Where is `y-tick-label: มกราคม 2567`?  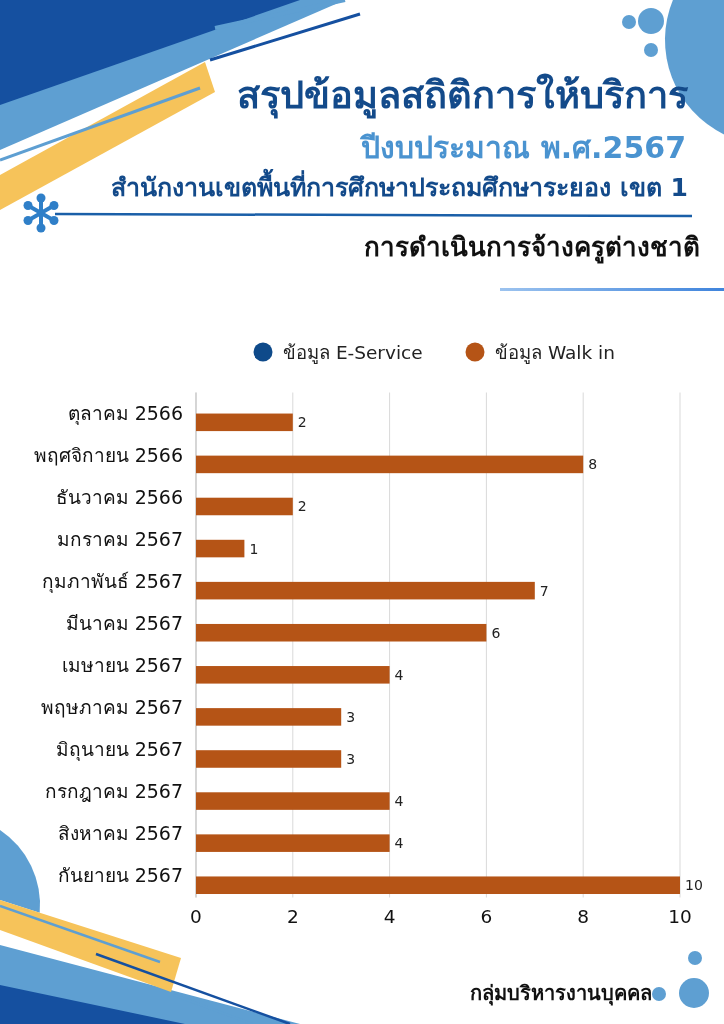 y-tick-label: มกราคม 2567 is located at coordinates (119, 538).